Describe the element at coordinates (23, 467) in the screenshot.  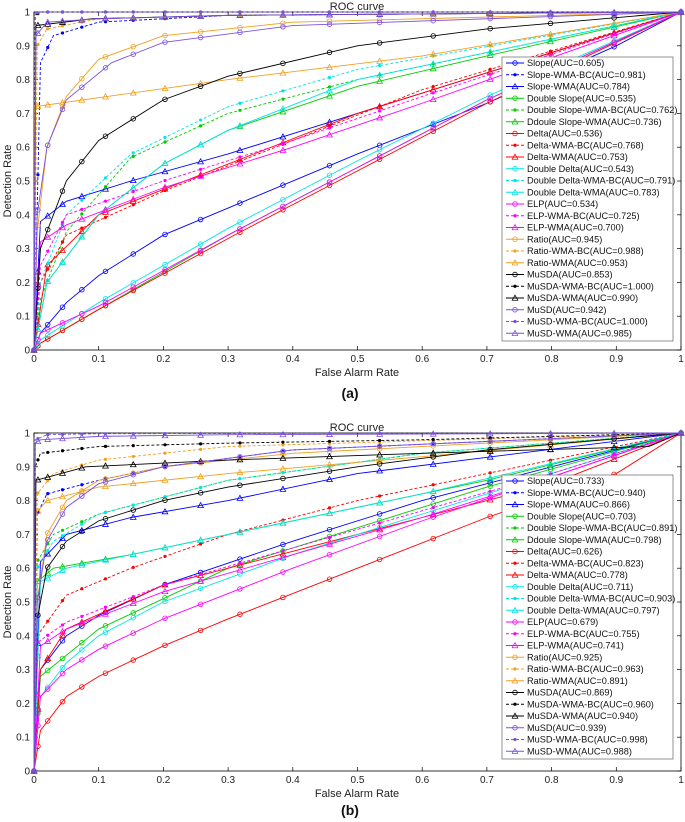
I see `y-tick-label: 0.9` at that location.